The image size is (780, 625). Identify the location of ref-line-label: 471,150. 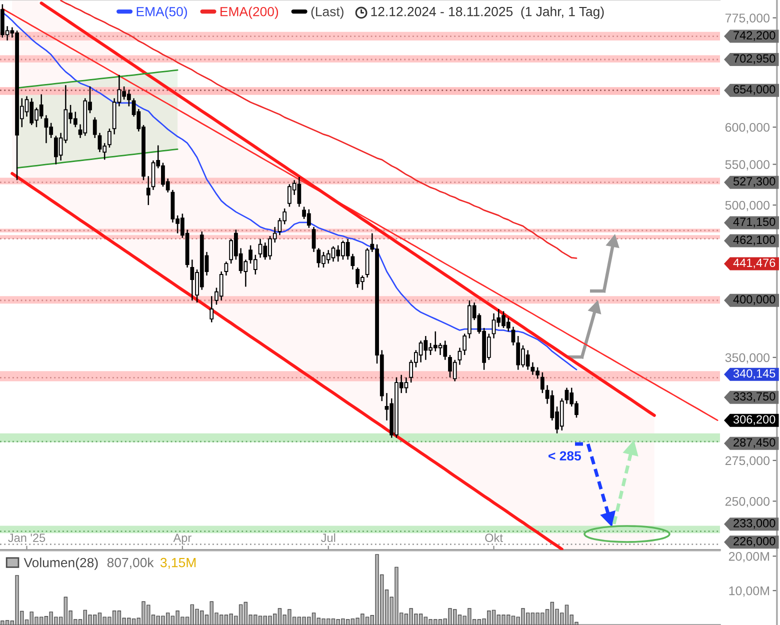
(754, 223).